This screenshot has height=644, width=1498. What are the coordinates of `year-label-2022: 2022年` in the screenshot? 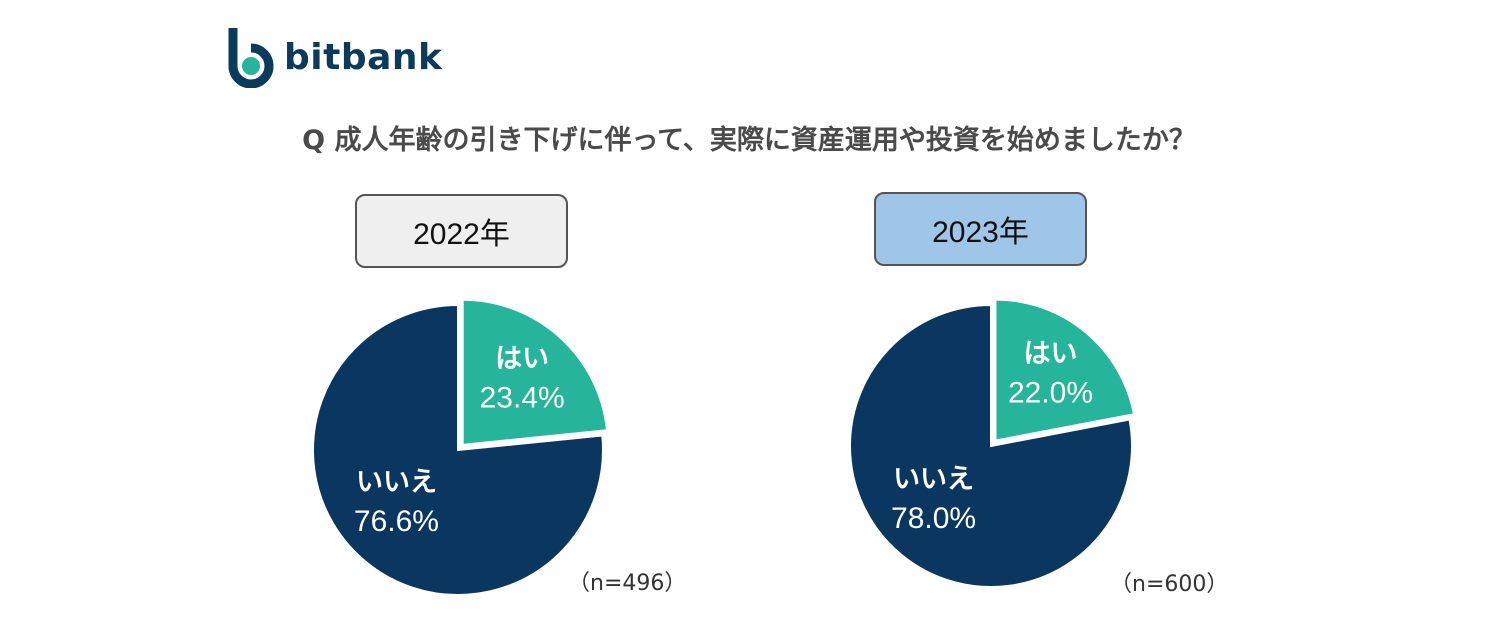 It's located at (461, 231).